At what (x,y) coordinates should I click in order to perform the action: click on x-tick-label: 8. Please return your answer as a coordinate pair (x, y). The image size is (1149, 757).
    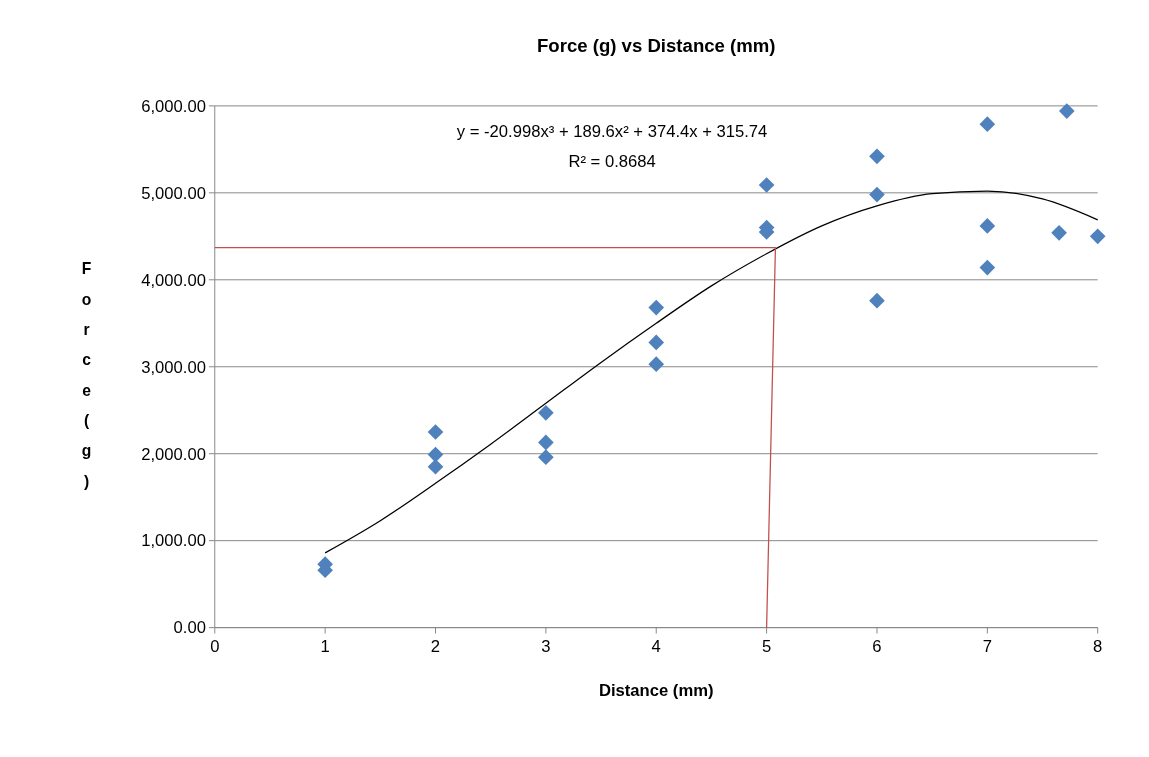
    Looking at the image, I should click on (1098, 647).